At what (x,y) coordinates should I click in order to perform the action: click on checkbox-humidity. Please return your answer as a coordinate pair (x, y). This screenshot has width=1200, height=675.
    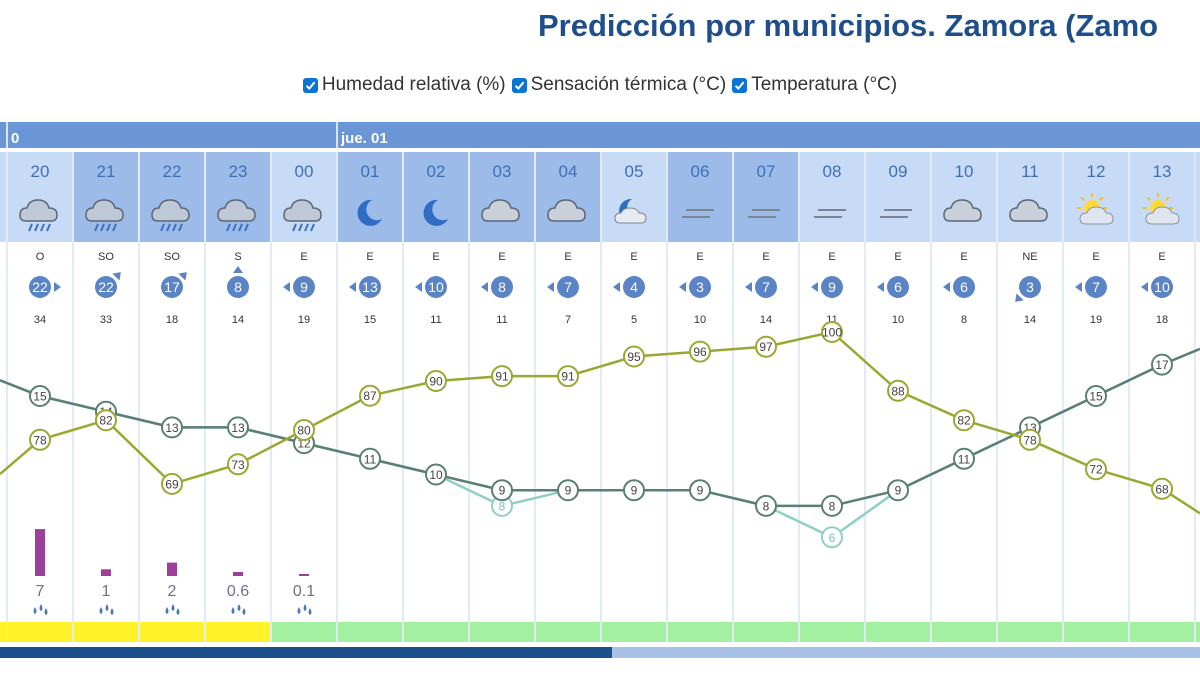
    Looking at the image, I should click on (310, 85).